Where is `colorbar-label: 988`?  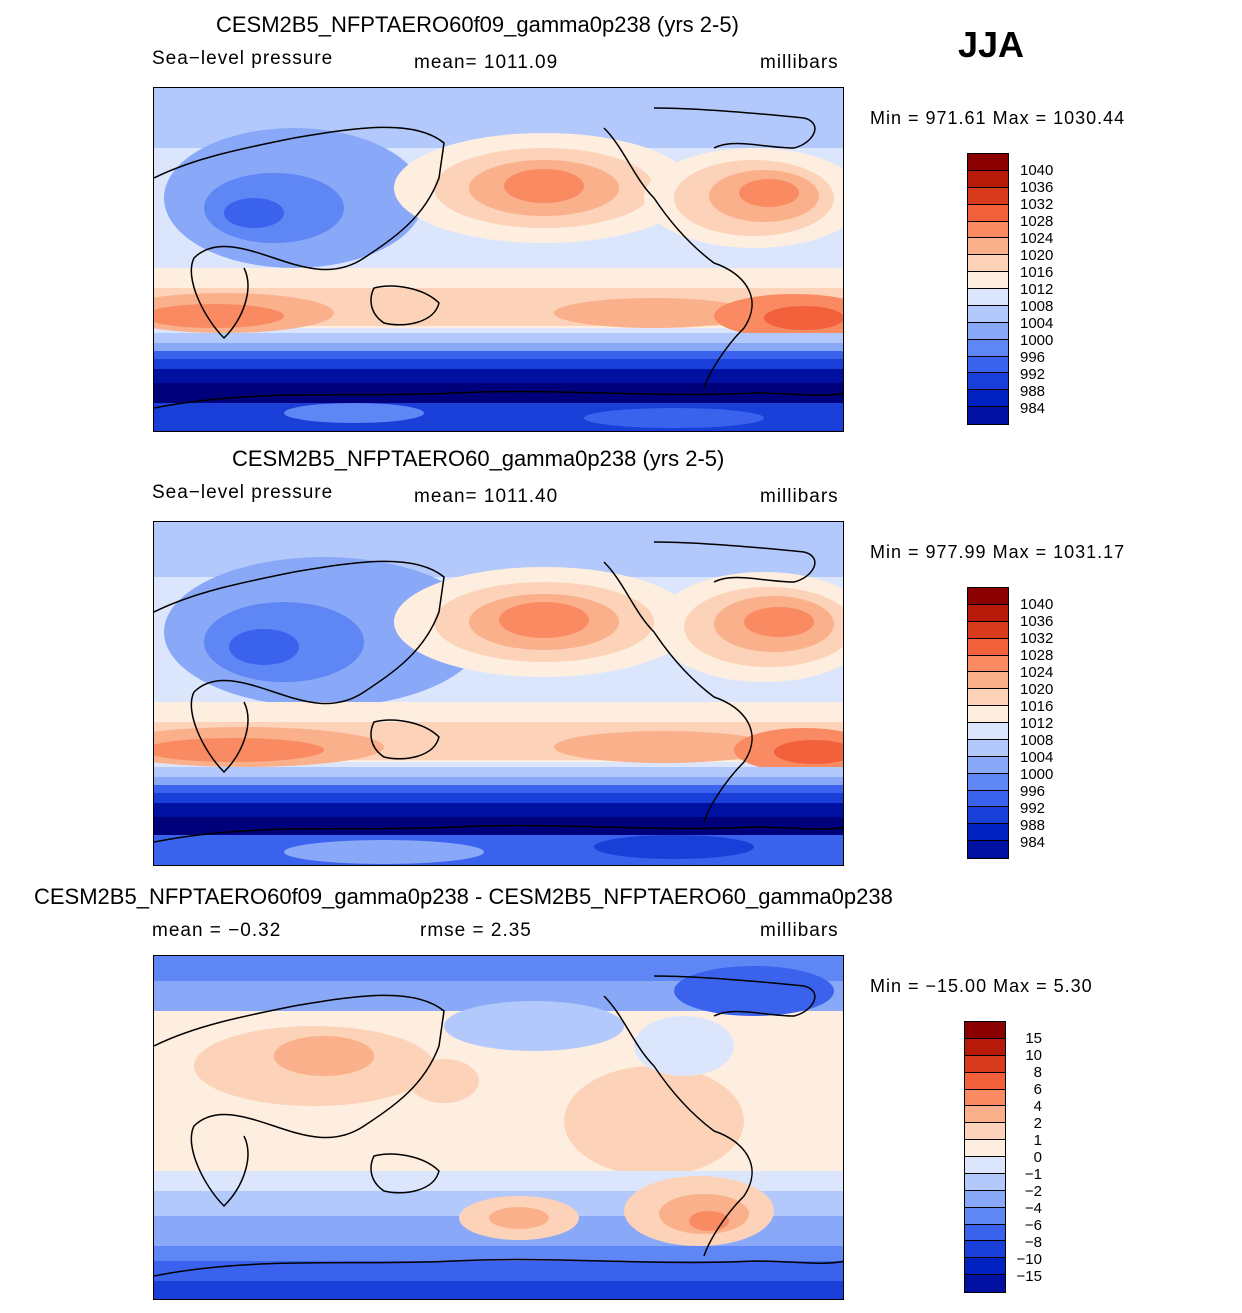
colorbar-label: 988 is located at coordinates (1033, 391).